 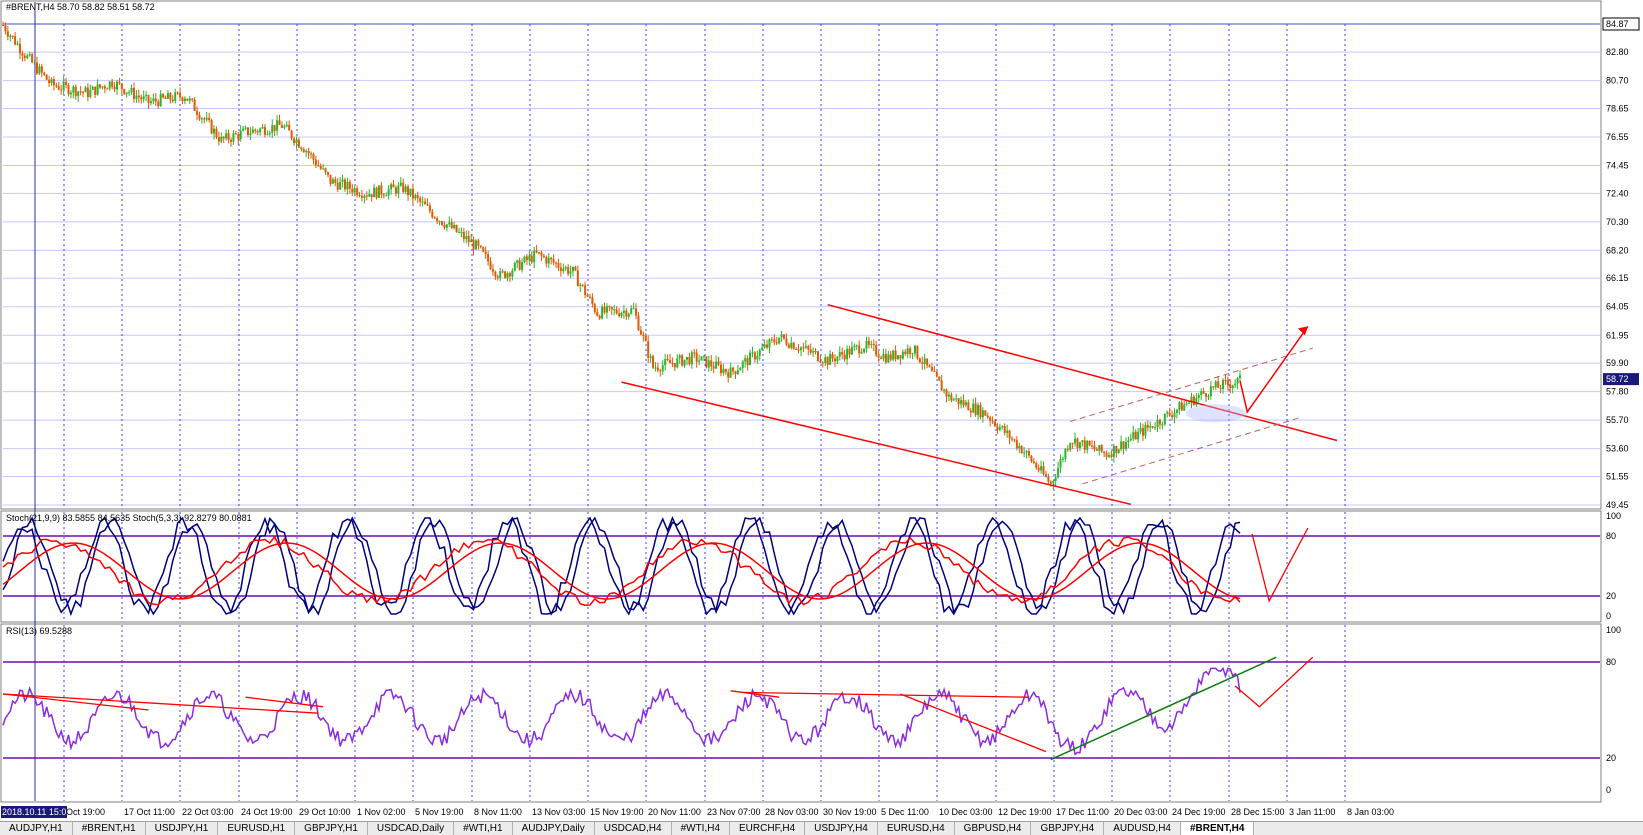 What do you see at coordinates (411, 828) in the screenshot?
I see `tab-usdcad-daily: USDCAD,Daily` at bounding box center [411, 828].